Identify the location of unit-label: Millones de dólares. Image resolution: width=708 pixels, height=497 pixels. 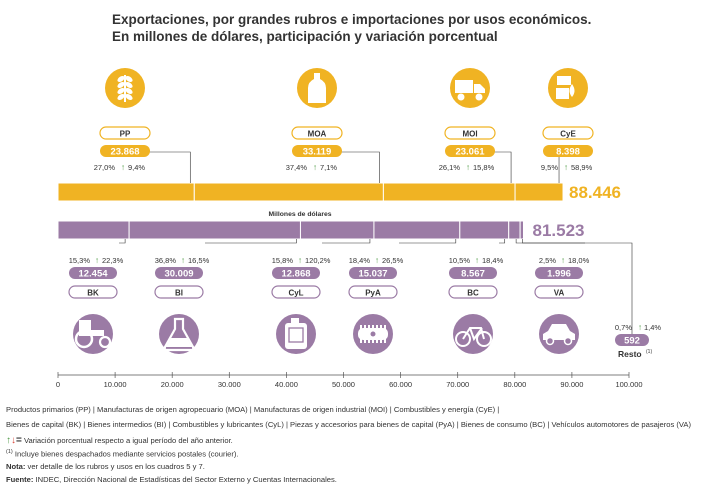
(299, 214).